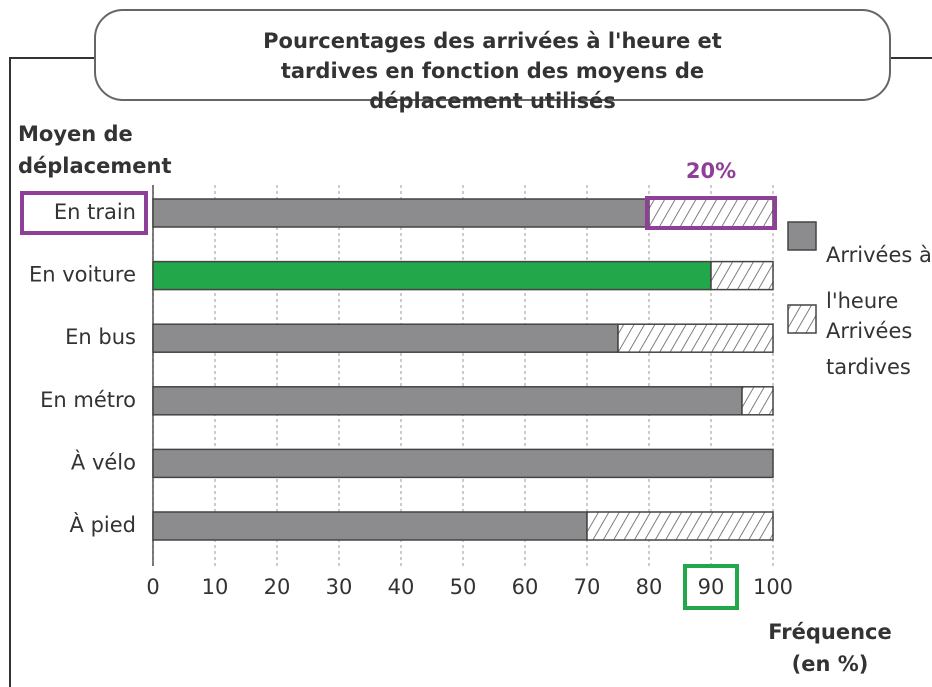 The height and width of the screenshot is (687, 932). I want to click on x-tick-label: 80, so click(649, 587).